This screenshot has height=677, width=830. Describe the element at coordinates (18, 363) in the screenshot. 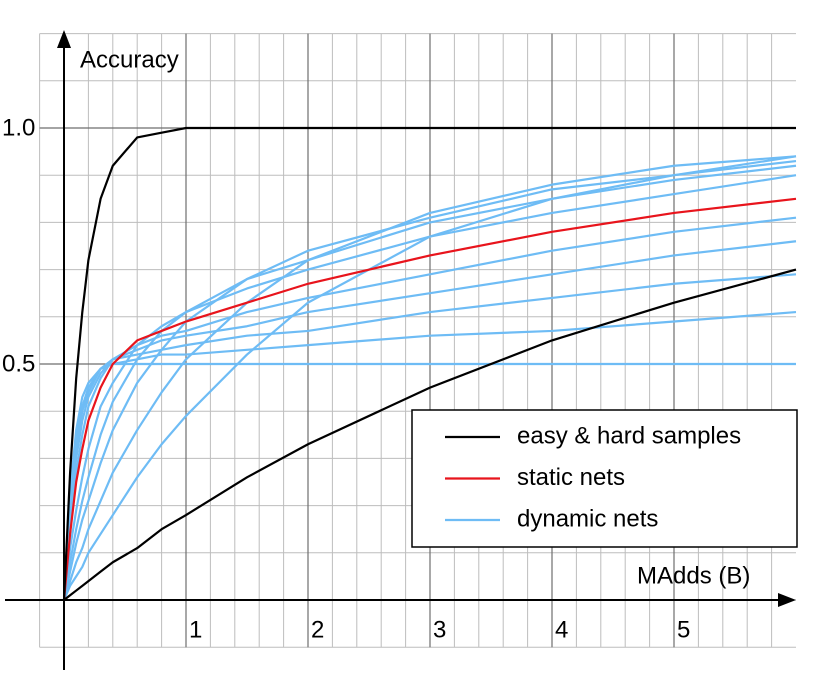

I see `y-tick-label: 0.5` at that location.